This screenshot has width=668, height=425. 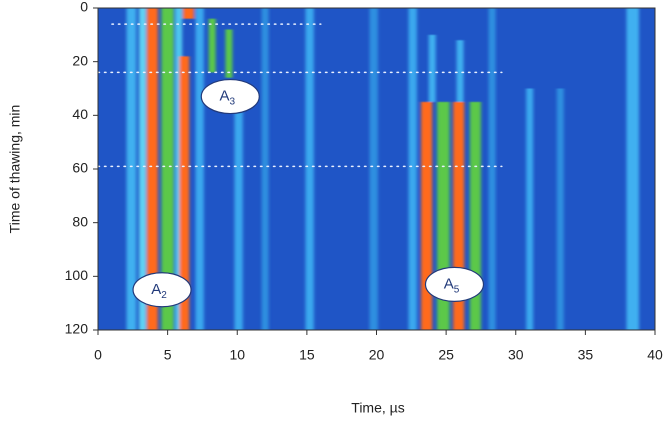 I want to click on x-tick-label: 40, so click(x=655, y=355).